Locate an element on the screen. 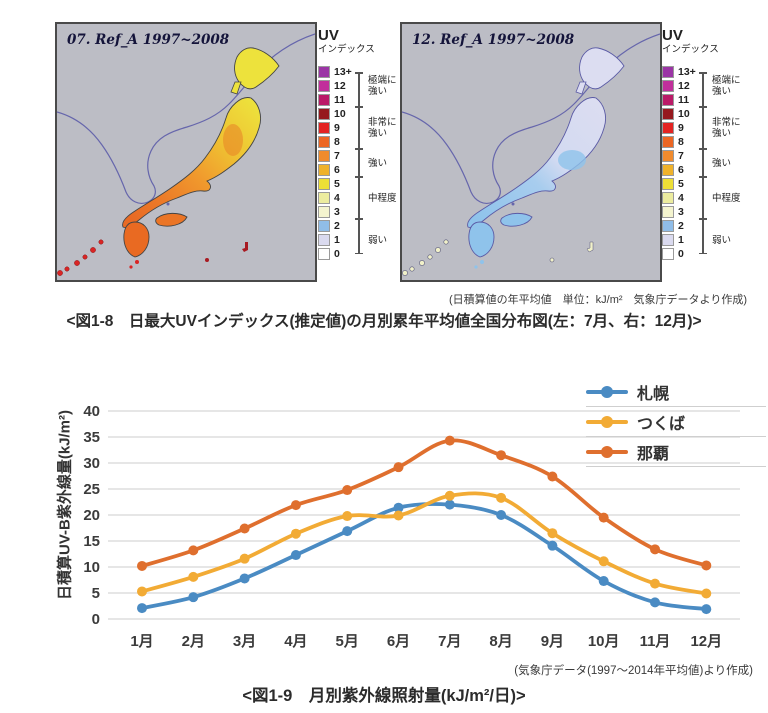 The width and height of the screenshot is (768, 713). uv-map-december-image: 12. Ref_A 1997~2008 is located at coordinates (531, 154).